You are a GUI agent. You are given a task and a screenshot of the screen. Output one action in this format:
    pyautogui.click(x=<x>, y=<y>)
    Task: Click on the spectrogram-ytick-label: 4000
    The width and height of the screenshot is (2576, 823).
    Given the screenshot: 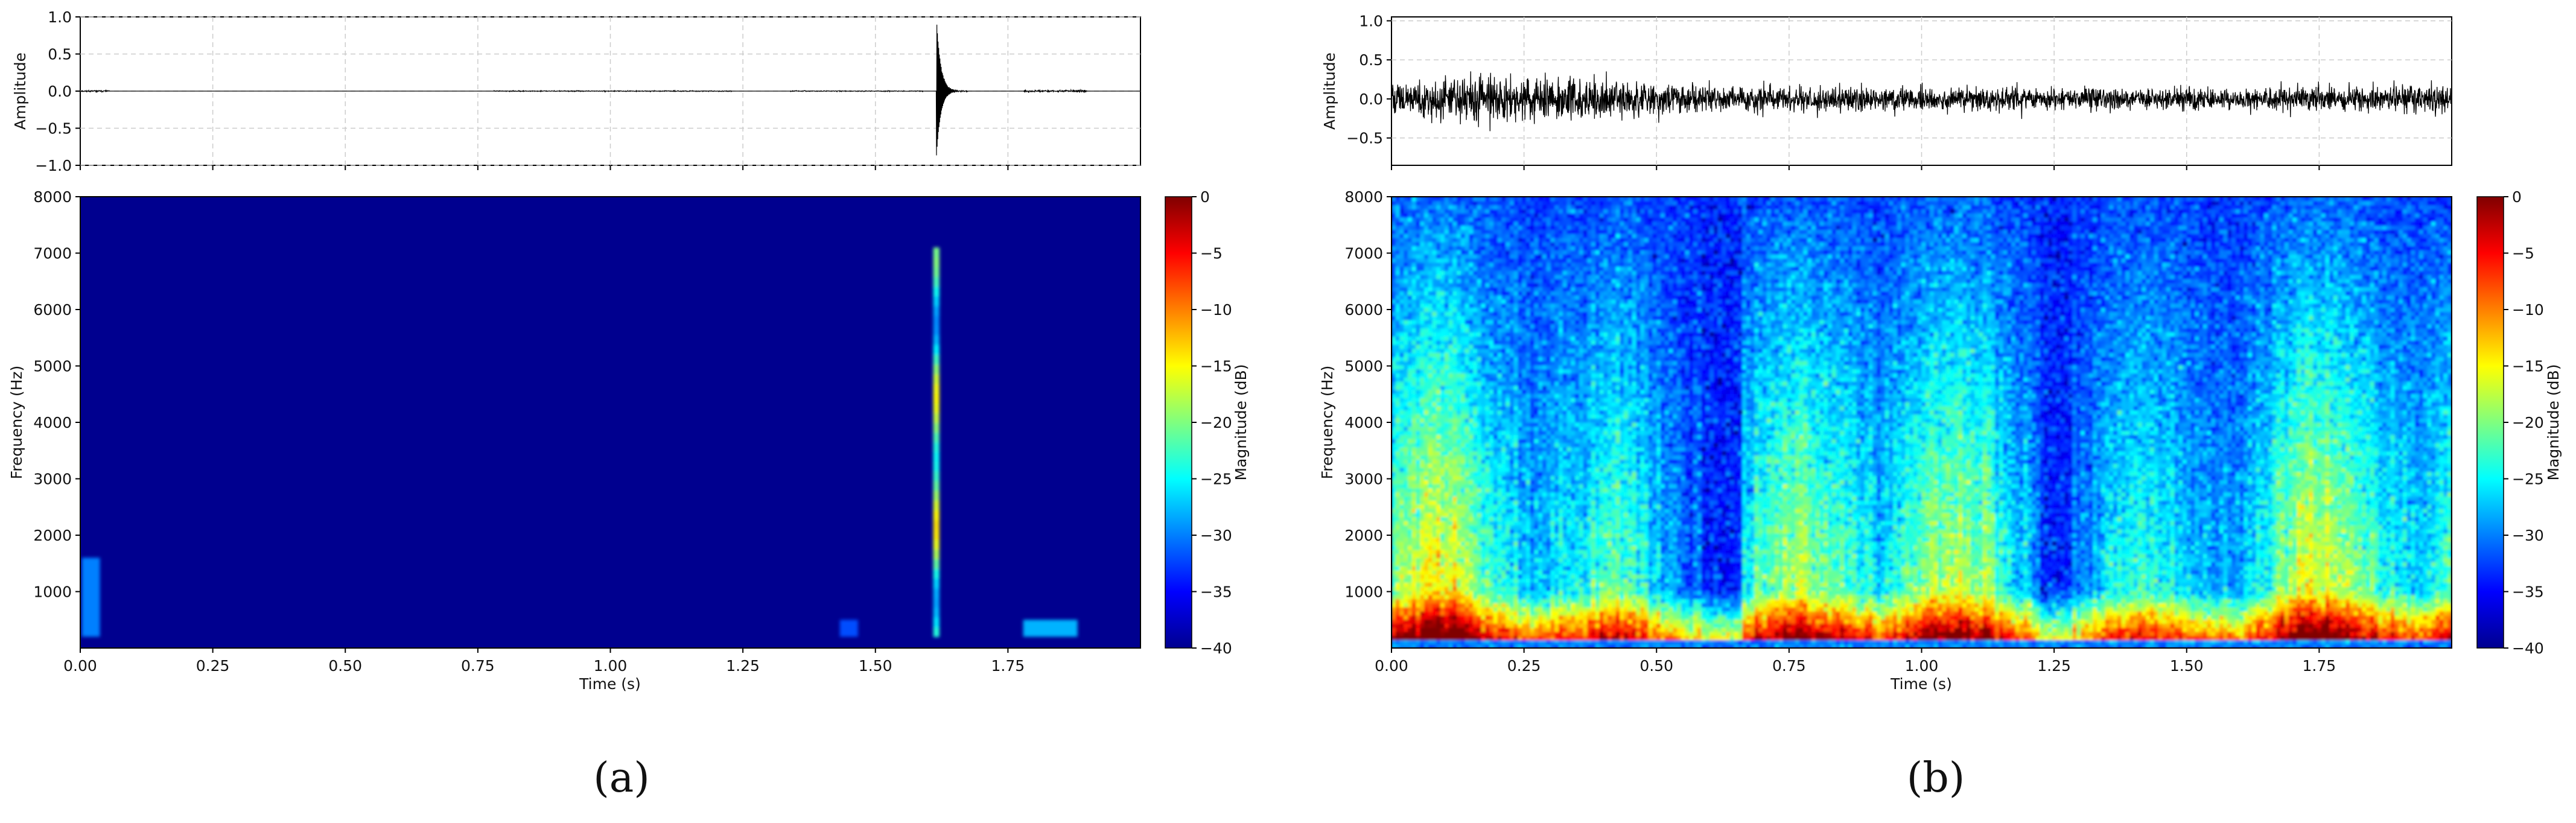 What is the action you would take?
    pyautogui.click(x=53, y=423)
    